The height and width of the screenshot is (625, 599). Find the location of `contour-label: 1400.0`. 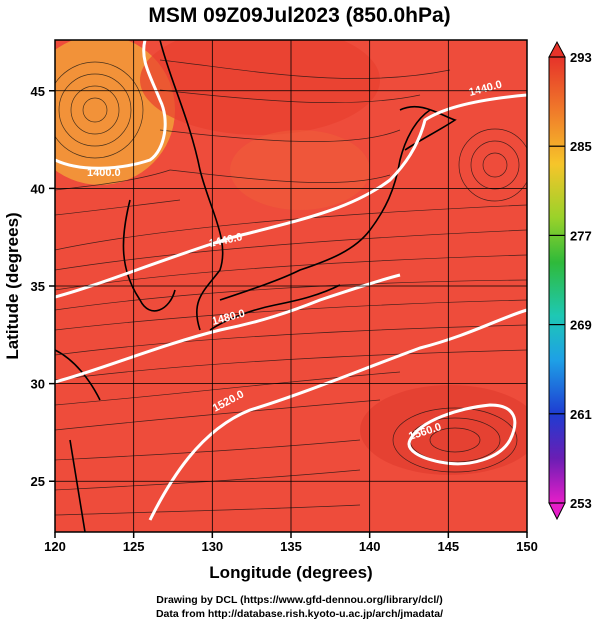

contour-label: 1400.0 is located at coordinates (104, 173).